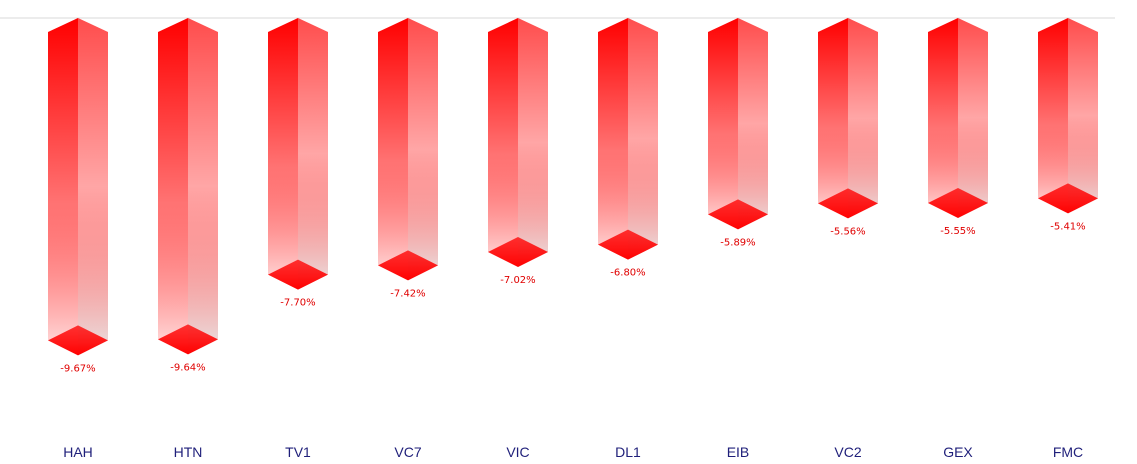 This screenshot has height=464, width=1137. What do you see at coordinates (628, 452) in the screenshot?
I see `x-tick-label: DL1` at bounding box center [628, 452].